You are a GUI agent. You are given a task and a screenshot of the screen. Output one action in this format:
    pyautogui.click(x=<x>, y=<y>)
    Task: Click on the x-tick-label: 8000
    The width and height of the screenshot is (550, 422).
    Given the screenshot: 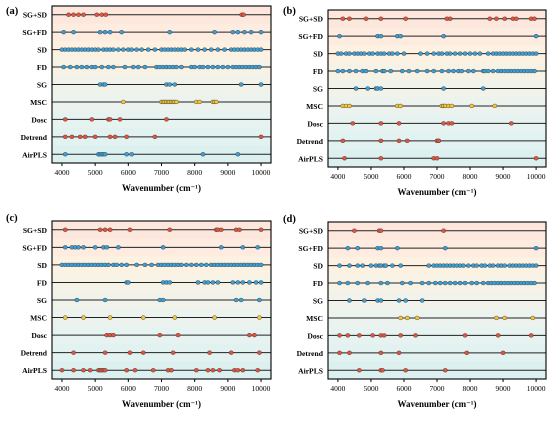 What is the action you would take?
    pyautogui.click(x=194, y=172)
    